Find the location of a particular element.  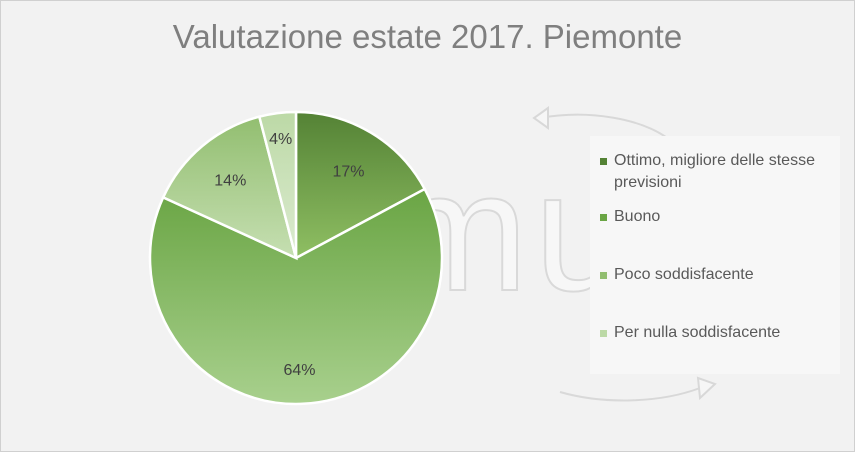

legend-item: Ottimo, migliore delle stesse previsioni is located at coordinates (724, 172).